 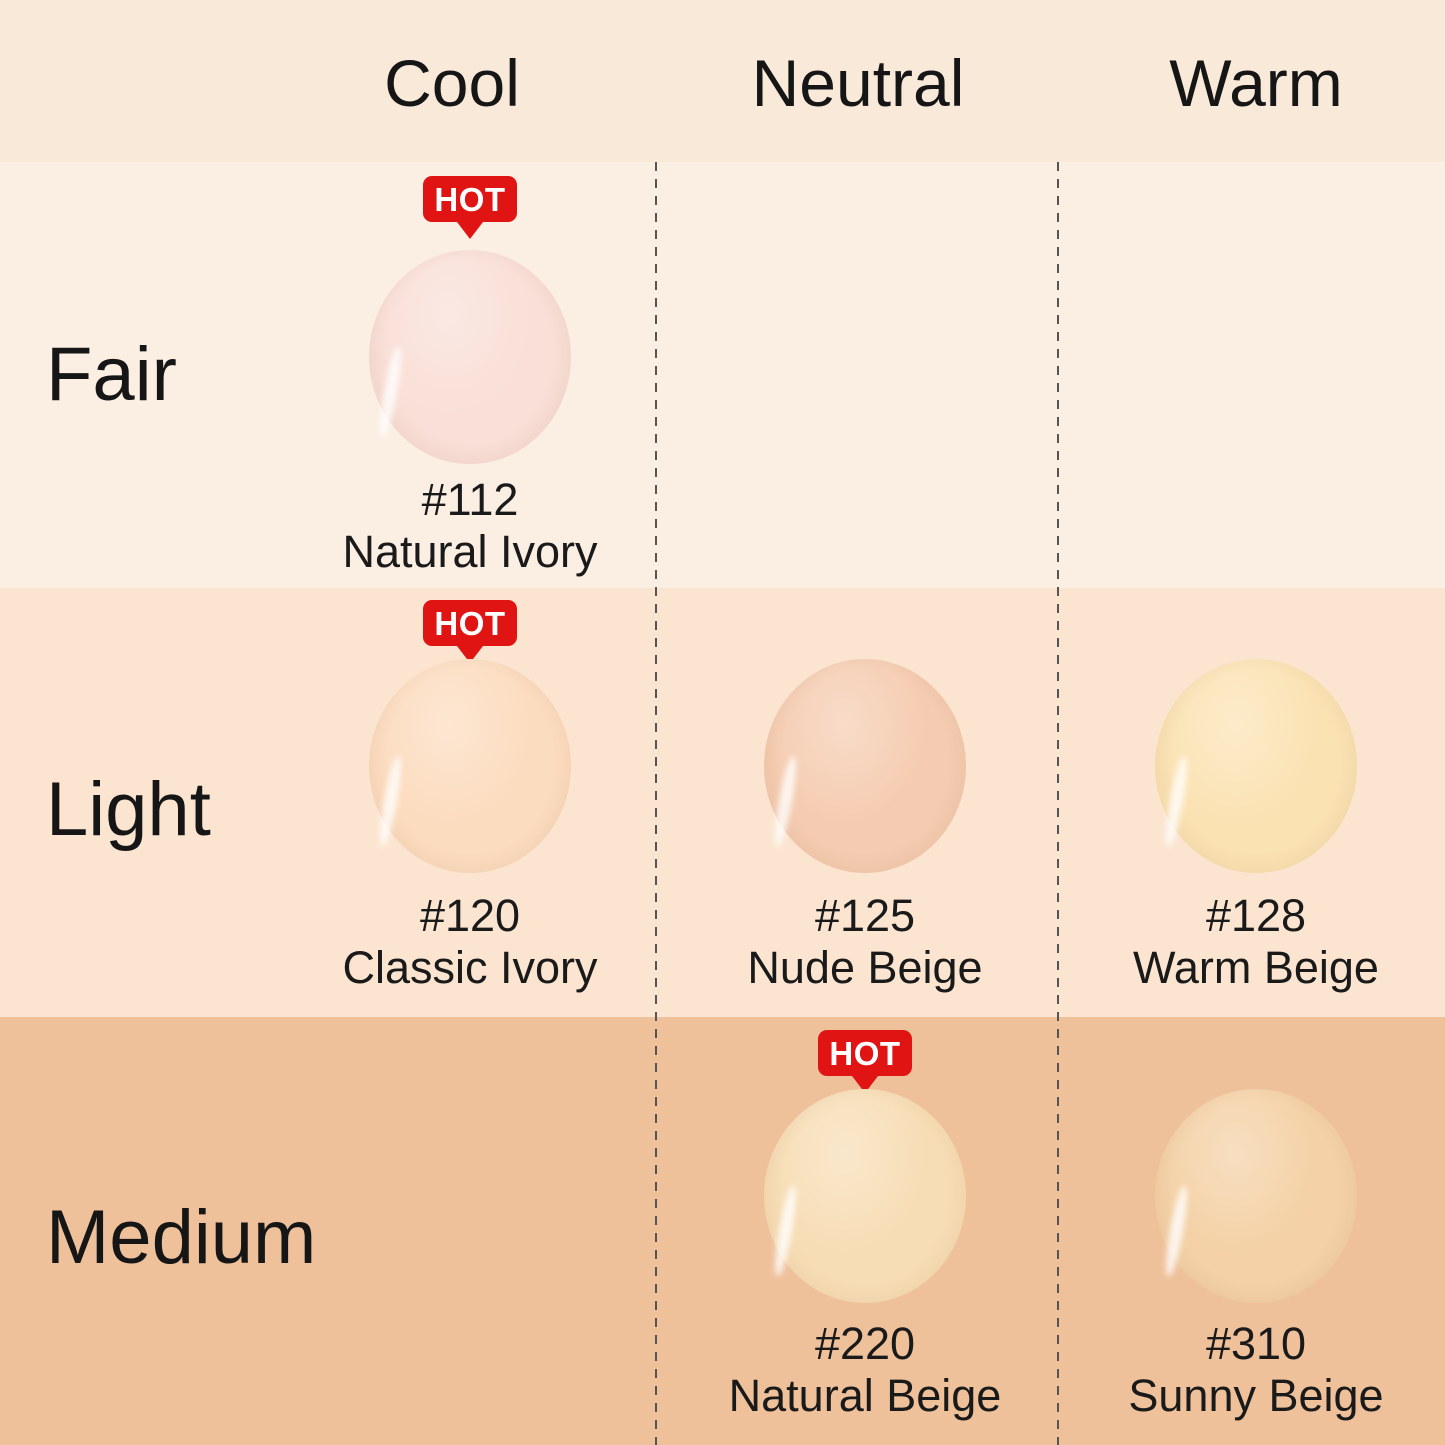 I want to click on shade-label-220: #220 Natural Beige, so click(x=865, y=1370).